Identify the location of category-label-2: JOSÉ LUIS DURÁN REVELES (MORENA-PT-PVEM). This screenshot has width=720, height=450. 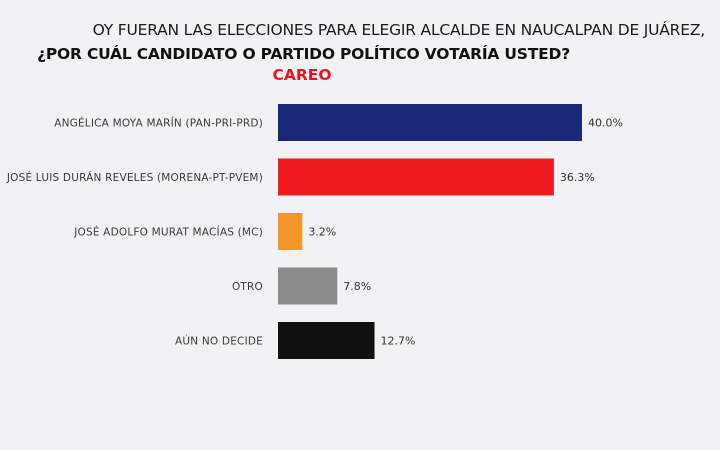
(134, 177).